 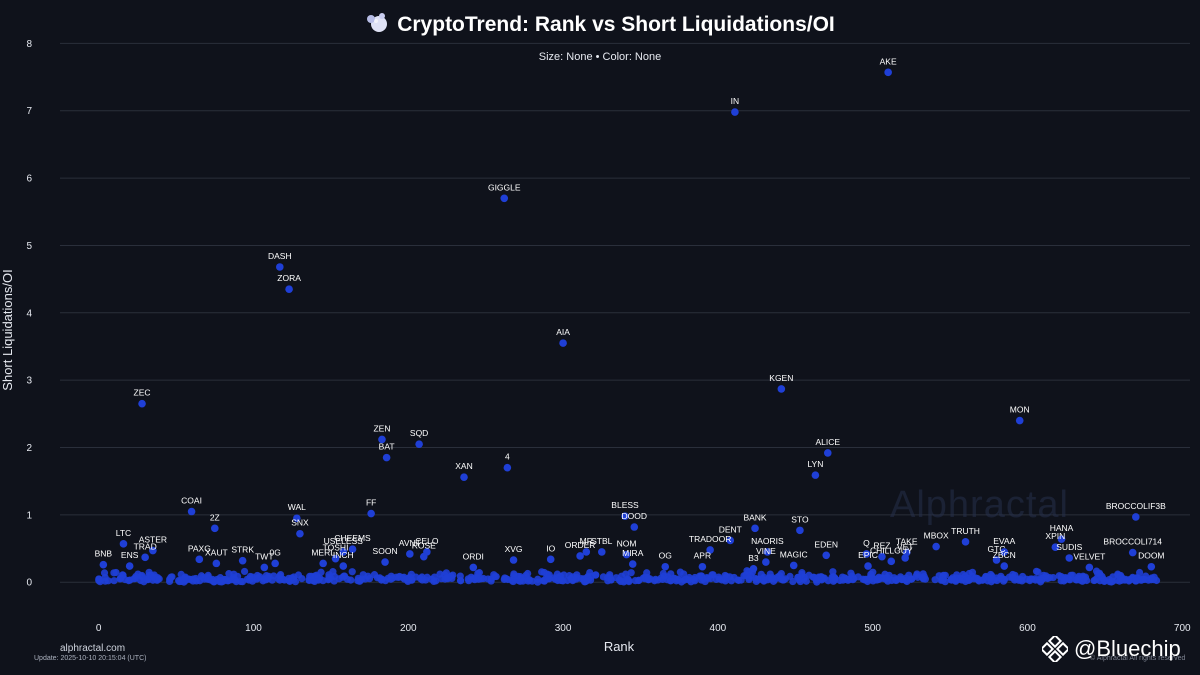 I want to click on data-point-giggle, so click(x=504, y=198).